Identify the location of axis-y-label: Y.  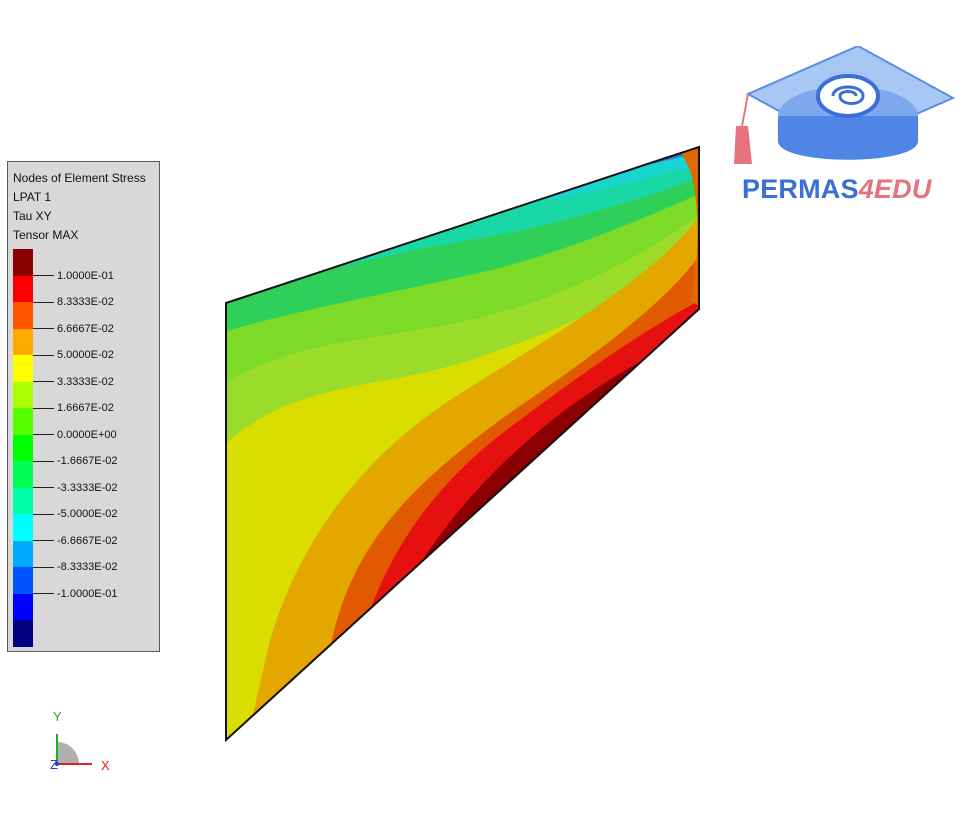
(57, 716).